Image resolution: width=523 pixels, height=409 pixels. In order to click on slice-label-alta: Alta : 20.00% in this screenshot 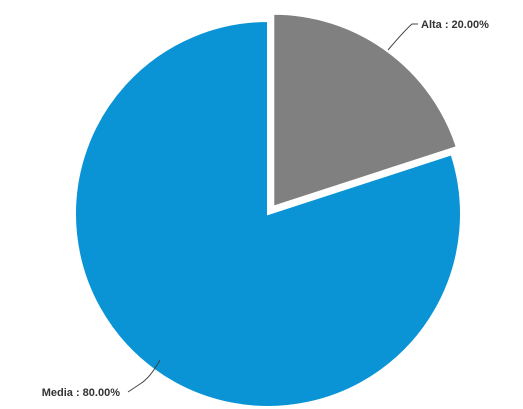, I will do `click(455, 25)`.